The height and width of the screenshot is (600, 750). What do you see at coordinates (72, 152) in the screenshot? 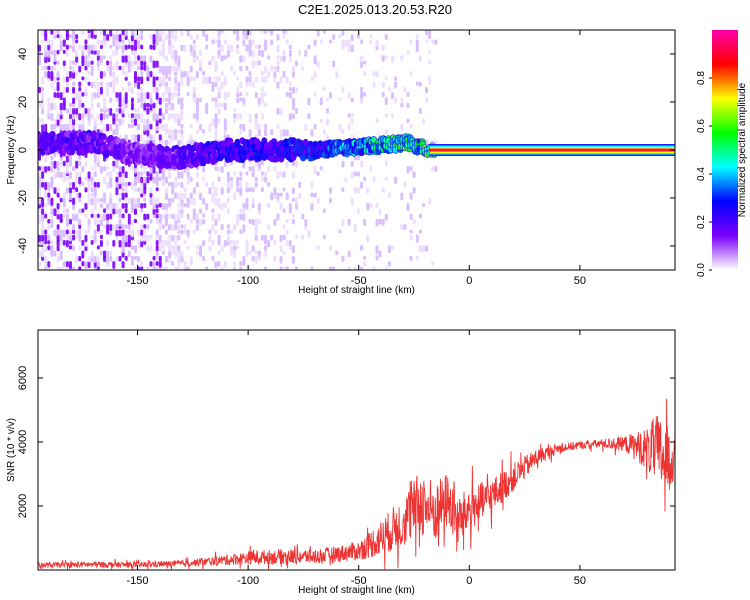
I see `signal-cell` at bounding box center [72, 152].